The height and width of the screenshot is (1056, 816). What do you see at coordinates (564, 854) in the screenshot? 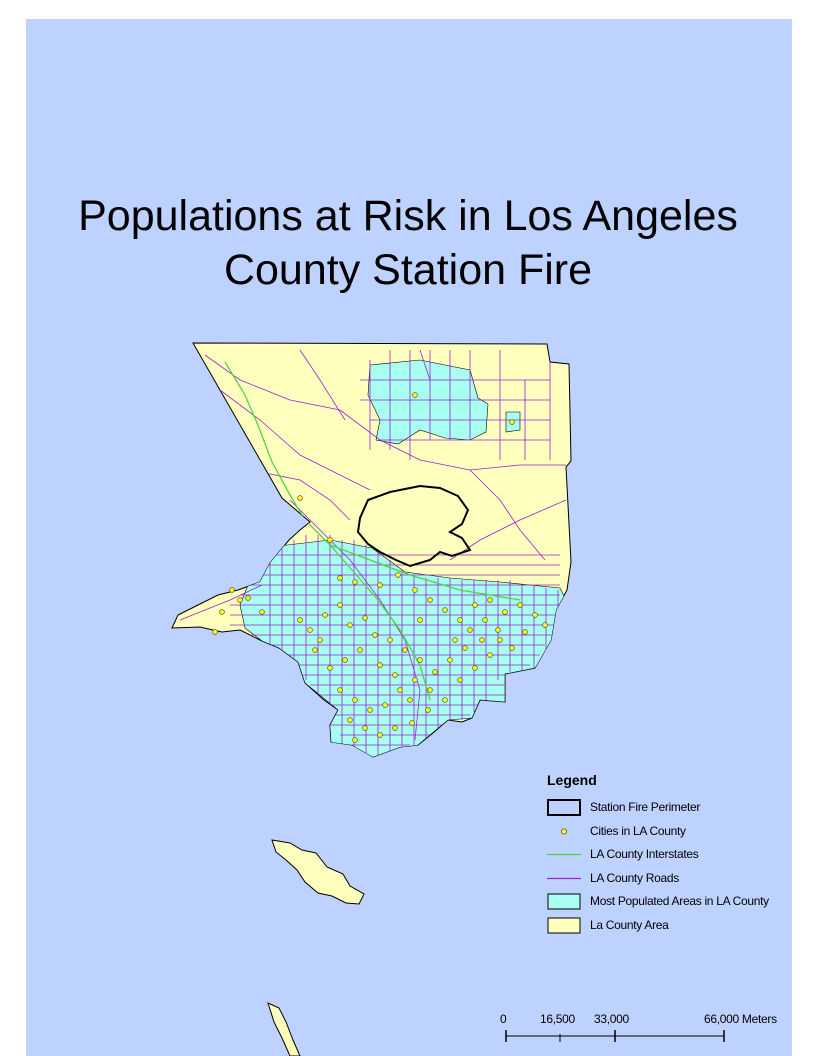
I see `interstate-line-swatch` at bounding box center [564, 854].